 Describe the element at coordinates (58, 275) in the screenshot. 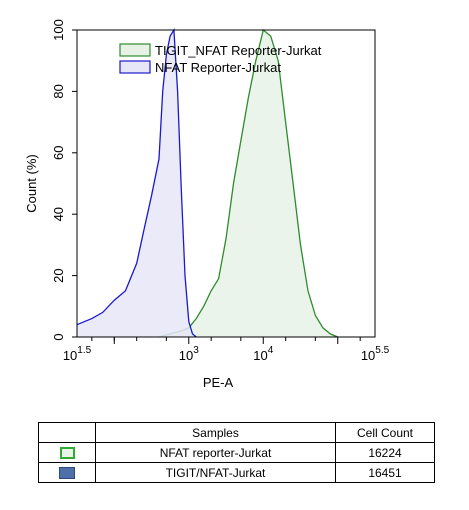

I see `y-tick-label: 20` at that location.